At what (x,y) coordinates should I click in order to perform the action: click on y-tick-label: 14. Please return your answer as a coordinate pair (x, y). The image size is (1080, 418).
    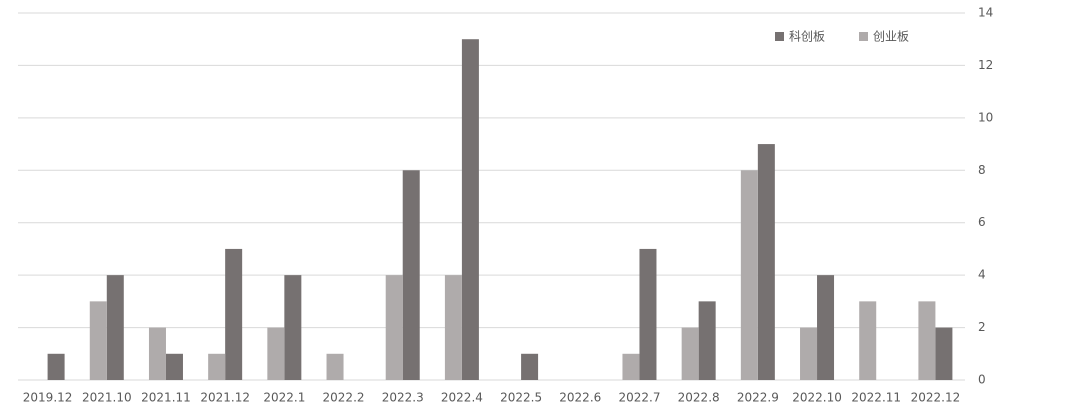
    Looking at the image, I should click on (985, 13).